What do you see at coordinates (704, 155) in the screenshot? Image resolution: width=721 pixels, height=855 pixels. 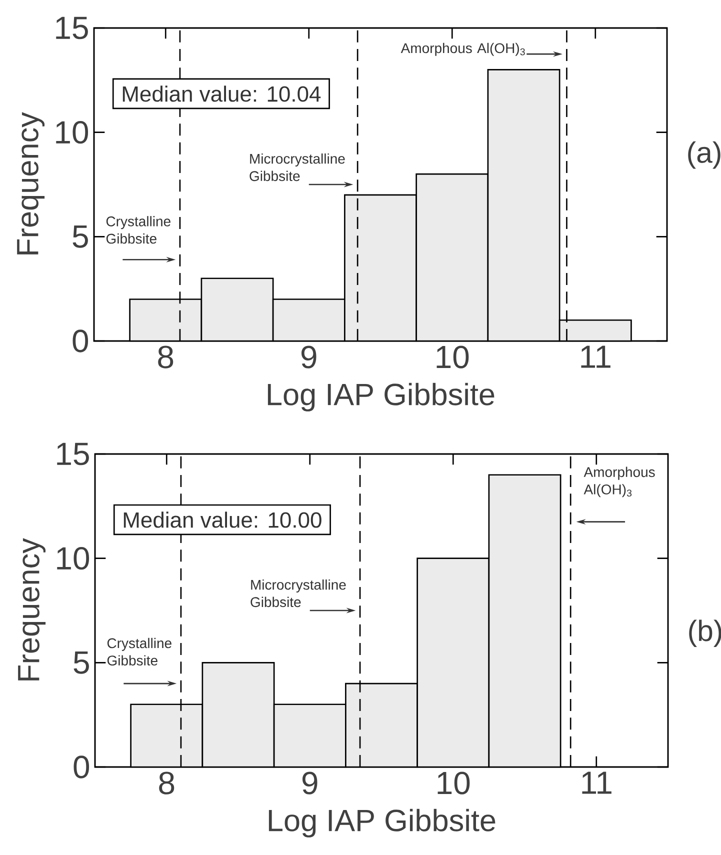 I see `text: (a)` at bounding box center [704, 155].